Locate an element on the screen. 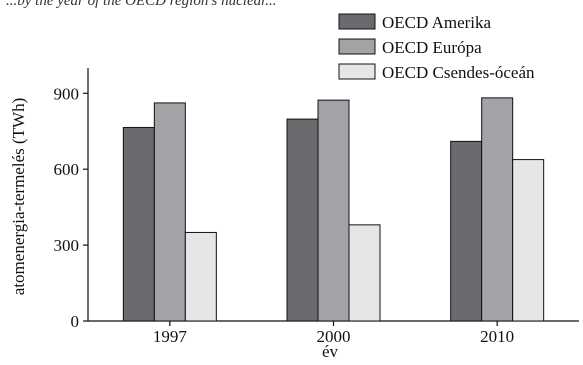  bar-oecd-amerika-2000 is located at coordinates (302, 220).